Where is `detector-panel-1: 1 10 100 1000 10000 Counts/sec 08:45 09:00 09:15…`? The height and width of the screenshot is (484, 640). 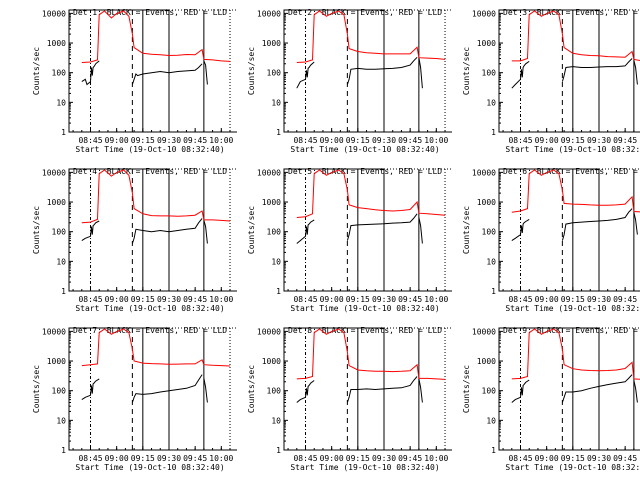
detector-panel-1: 1 10 100 1000 10000 Counts/sec 08:45 09:00 09:15… is located at coordinates (134, 81).